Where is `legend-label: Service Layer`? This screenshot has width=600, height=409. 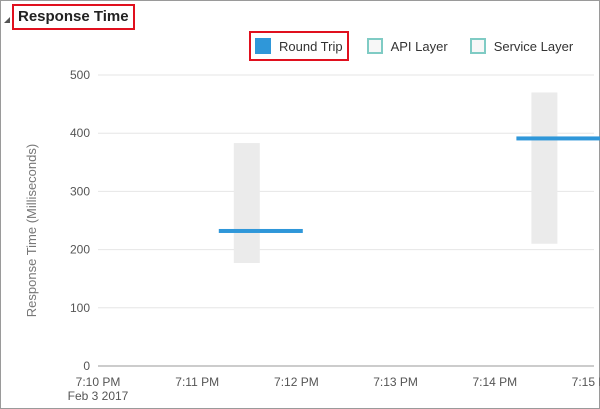 legend-label: Service Layer is located at coordinates (533, 46).